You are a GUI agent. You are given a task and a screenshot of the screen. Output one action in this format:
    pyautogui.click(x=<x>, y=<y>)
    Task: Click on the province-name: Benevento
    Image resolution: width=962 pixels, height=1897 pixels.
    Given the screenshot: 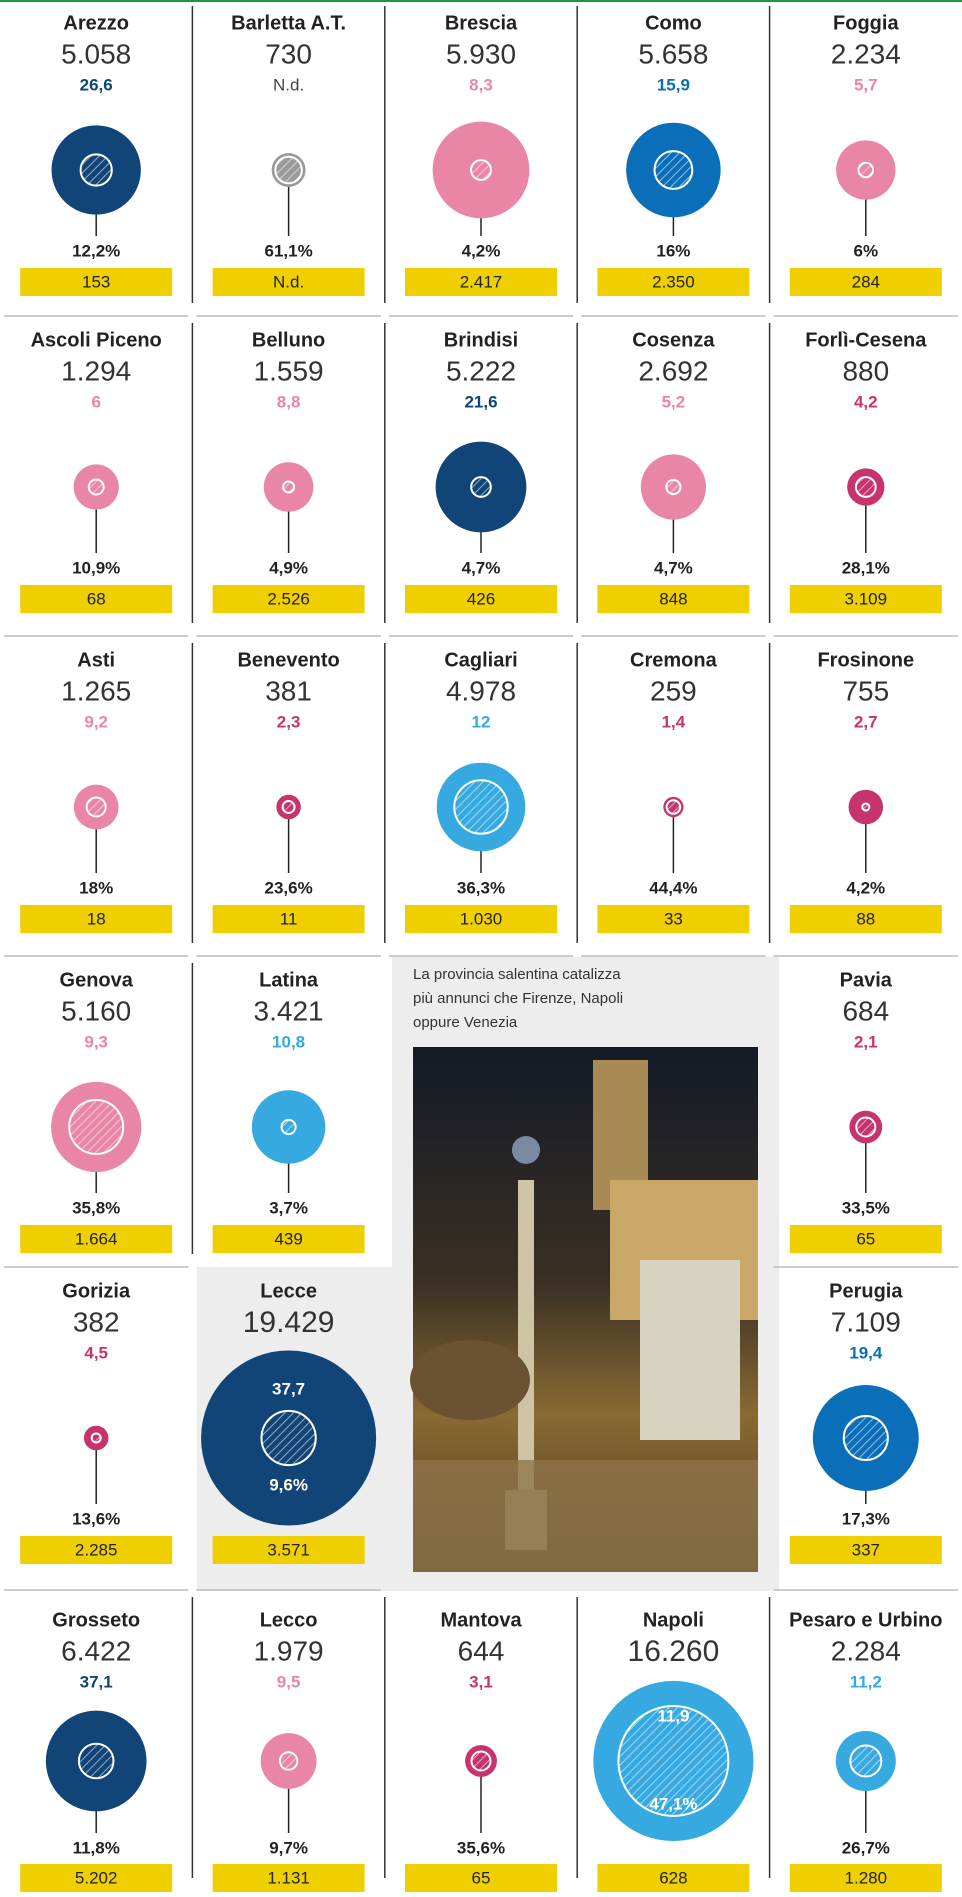 What is the action you would take?
    pyautogui.click(x=288, y=660)
    